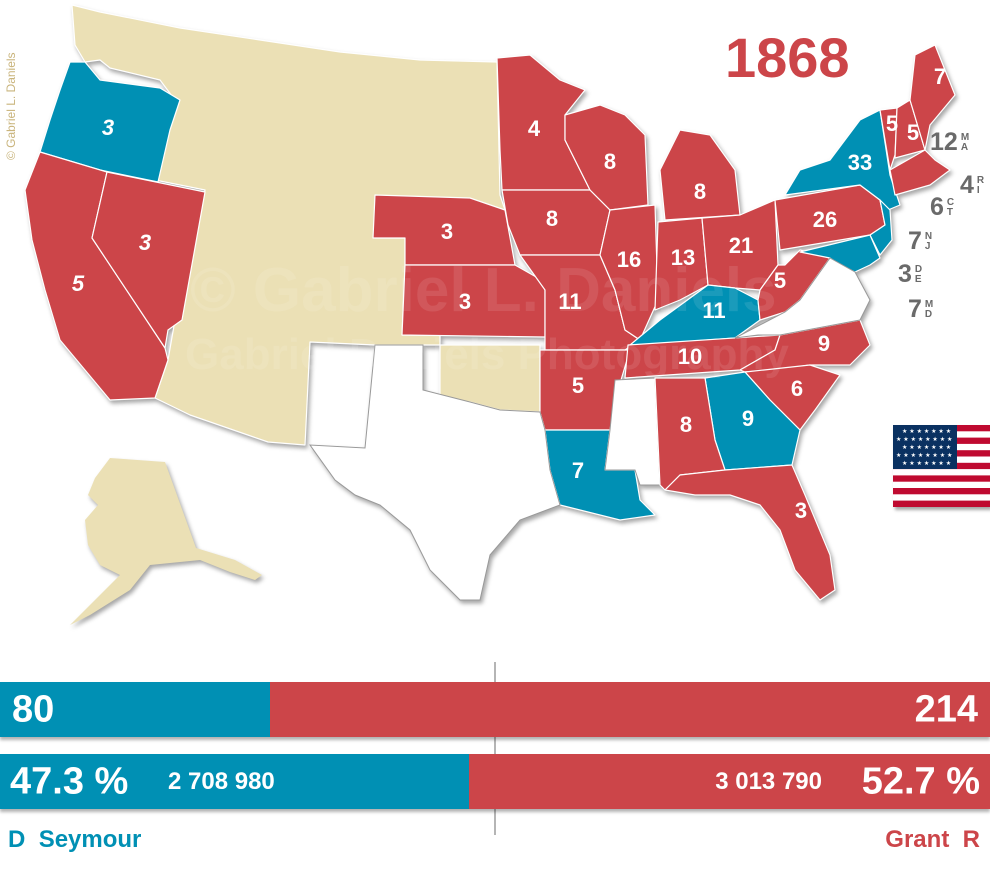  I want to click on republican-popular-votes: 3 013 790, so click(768, 781).